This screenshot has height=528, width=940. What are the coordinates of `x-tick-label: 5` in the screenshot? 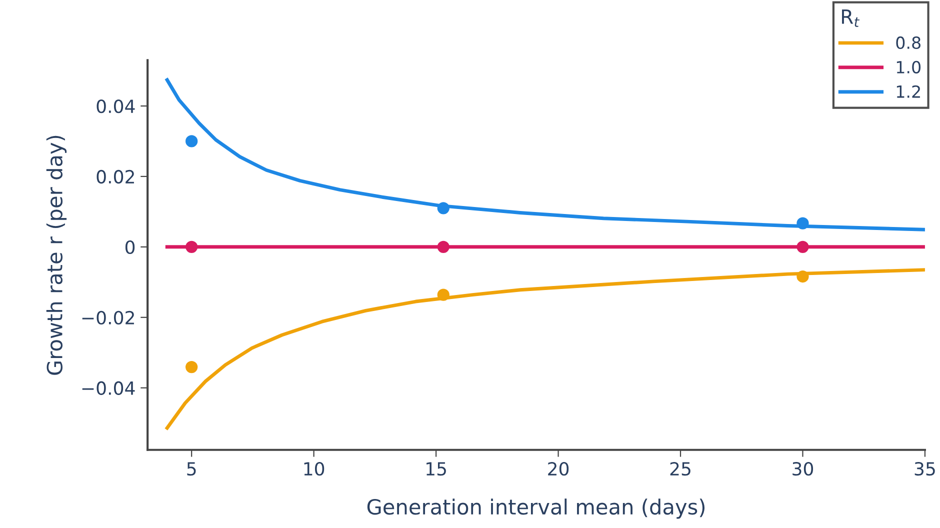 It's located at (191, 469).